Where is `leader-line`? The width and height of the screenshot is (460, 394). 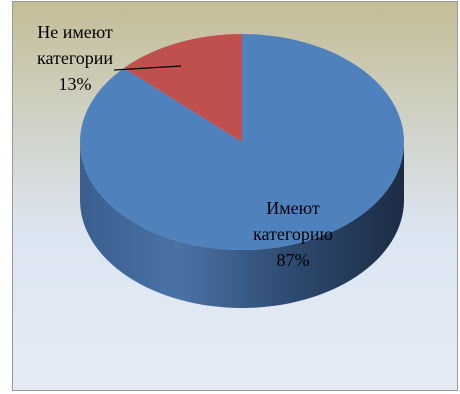
leader-line is located at coordinates (147, 68).